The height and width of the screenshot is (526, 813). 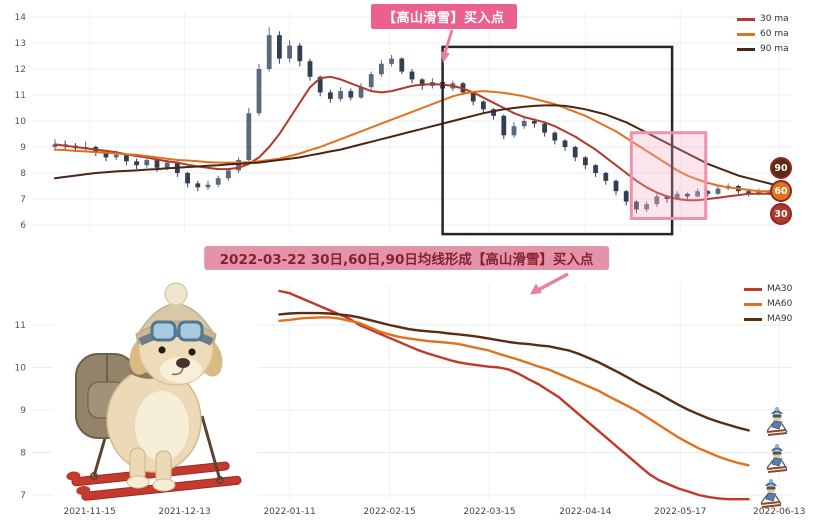 What do you see at coordinates (389, 512) in the screenshot?
I see `x-axis-label: 2022-02-15` at bounding box center [389, 512].